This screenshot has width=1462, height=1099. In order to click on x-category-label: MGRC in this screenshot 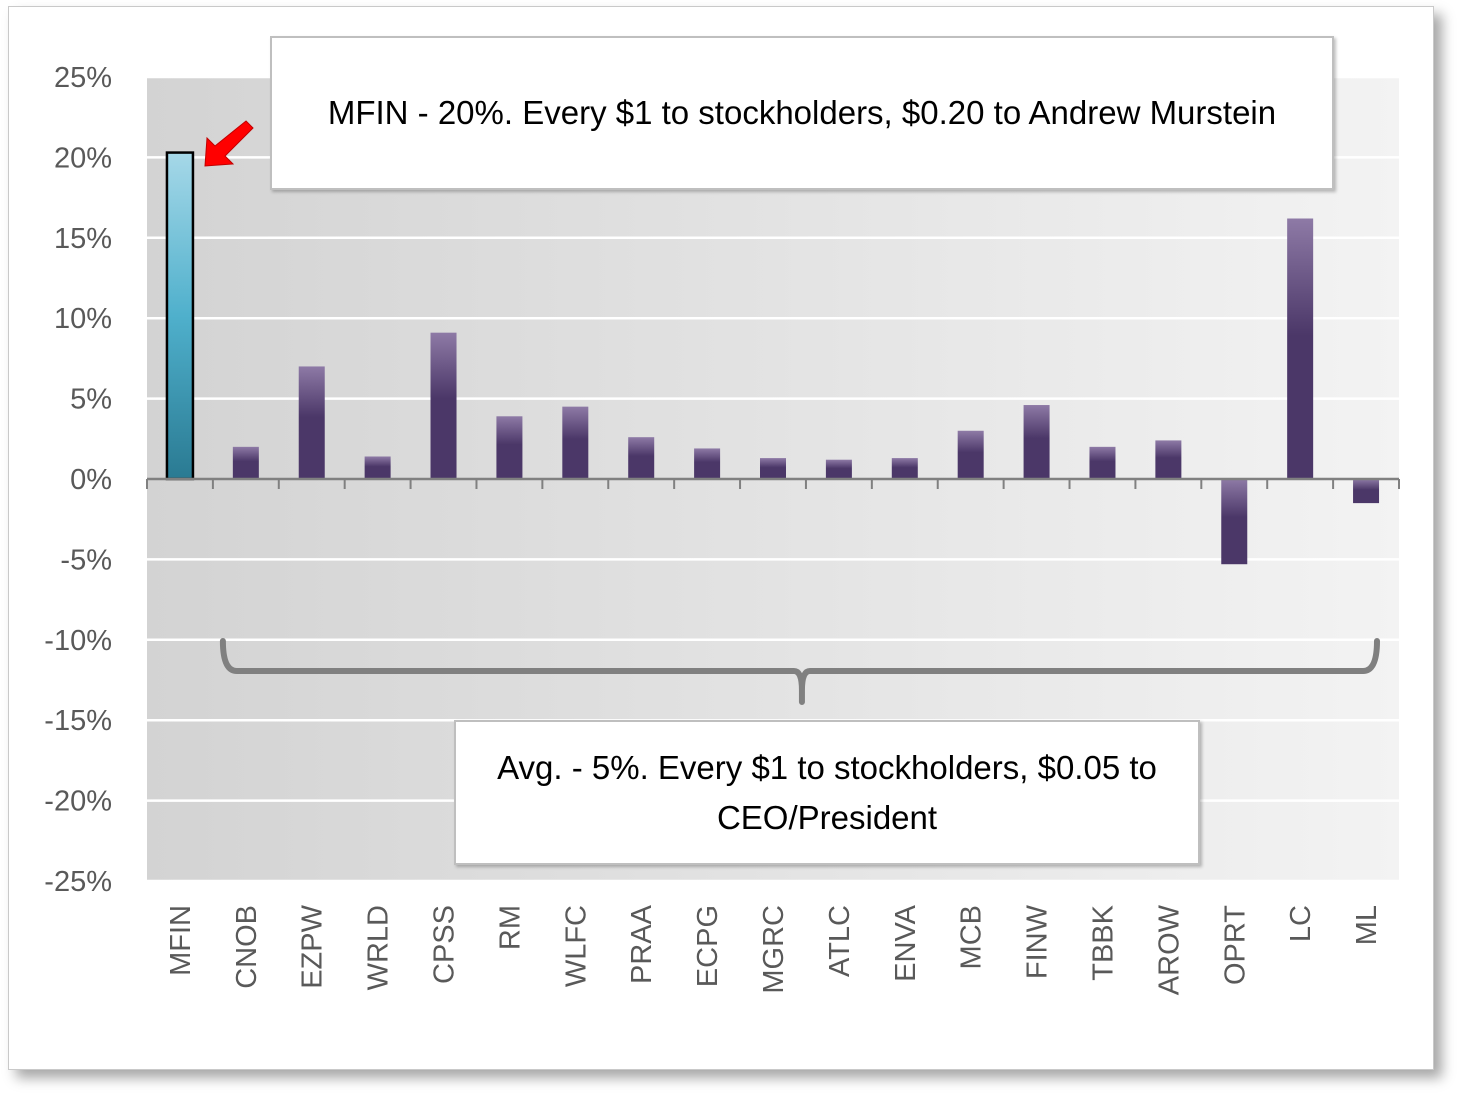, I will do `click(774, 949)`.